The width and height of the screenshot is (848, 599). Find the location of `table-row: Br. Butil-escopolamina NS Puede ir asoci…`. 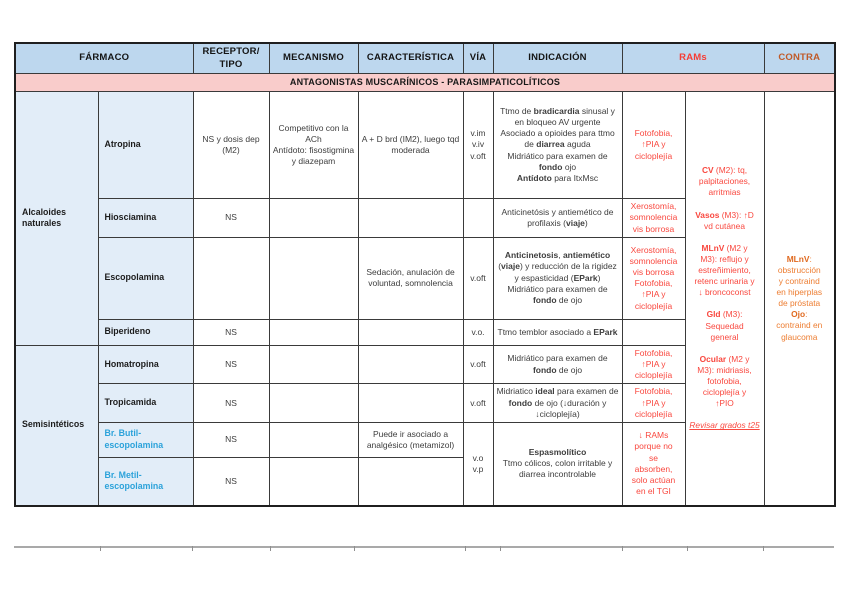

table-row: Br. Butil-escopolamina NS Puede ir asoci… is located at coordinates (425, 464).